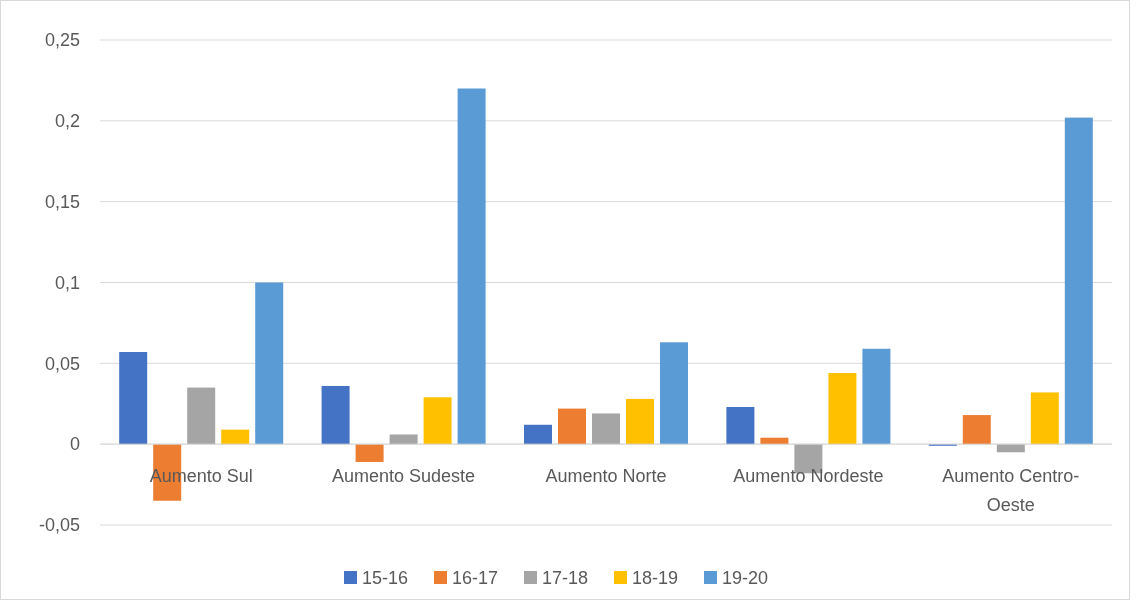 This screenshot has width=1138, height=608. I want to click on y-tick-label: 0, so click(74, 444).